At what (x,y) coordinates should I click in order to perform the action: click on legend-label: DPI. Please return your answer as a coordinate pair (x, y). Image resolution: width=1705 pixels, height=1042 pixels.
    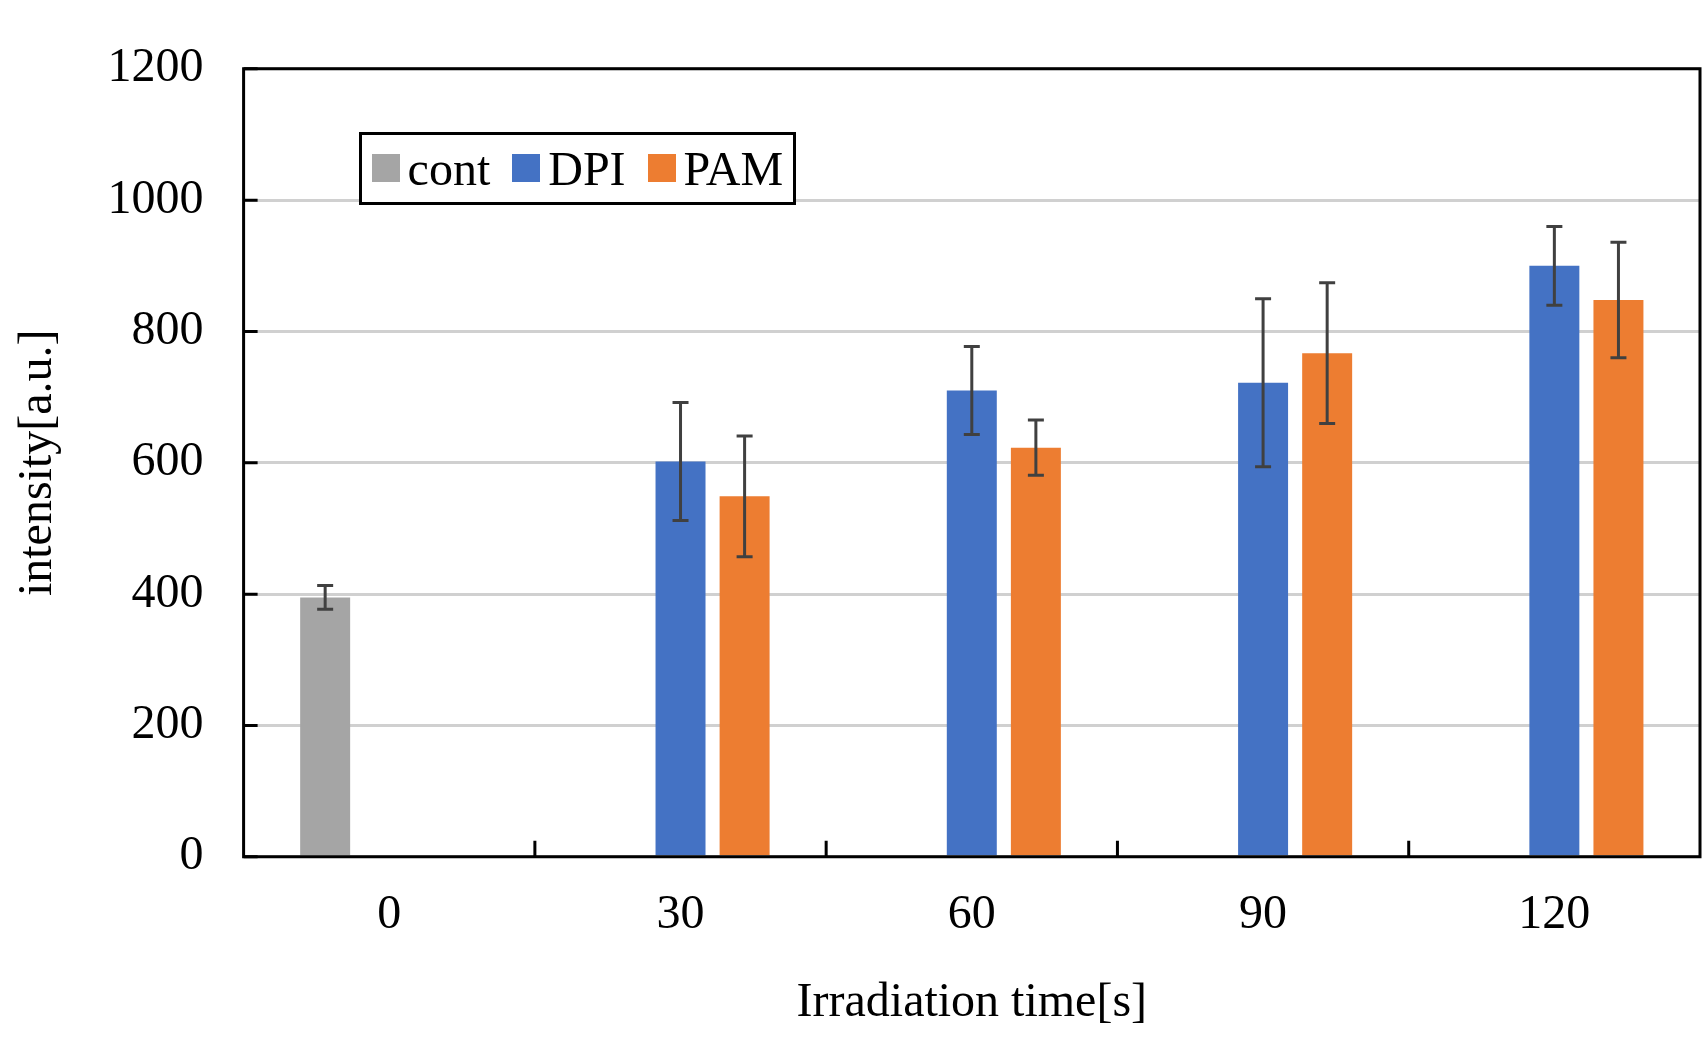
    Looking at the image, I should click on (587, 168).